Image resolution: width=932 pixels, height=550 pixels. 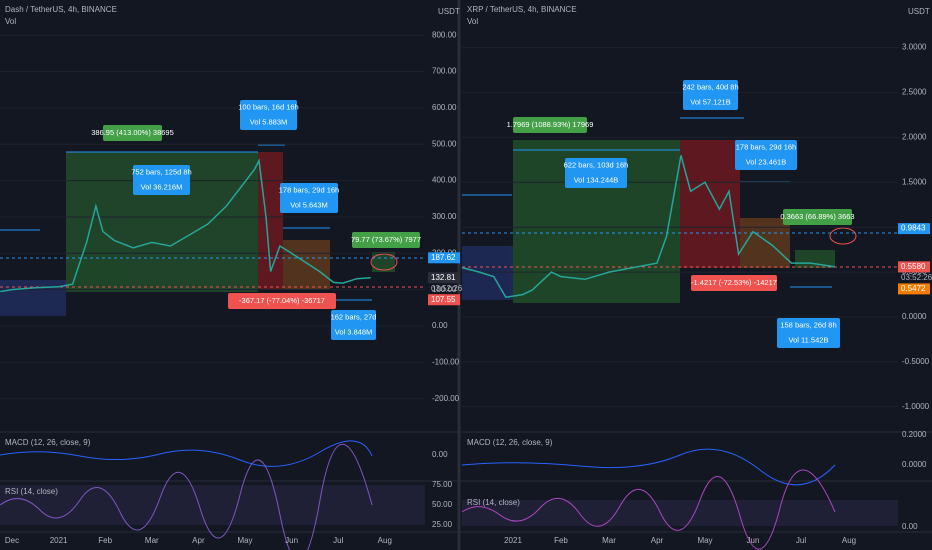 What do you see at coordinates (446, 398) in the screenshot?
I see `price-tick-label: -200.00` at bounding box center [446, 398].